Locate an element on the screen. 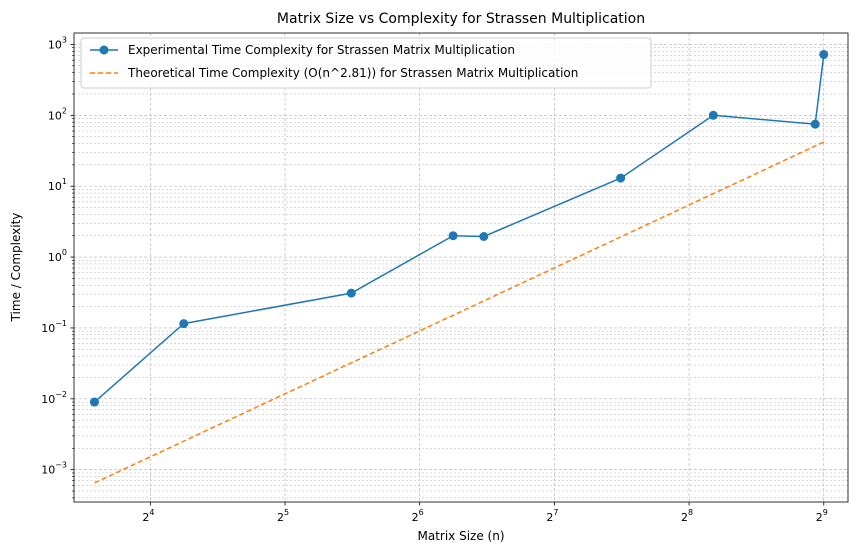 The height and width of the screenshot is (552, 857). x-tick-label: 28 is located at coordinates (687, 516).